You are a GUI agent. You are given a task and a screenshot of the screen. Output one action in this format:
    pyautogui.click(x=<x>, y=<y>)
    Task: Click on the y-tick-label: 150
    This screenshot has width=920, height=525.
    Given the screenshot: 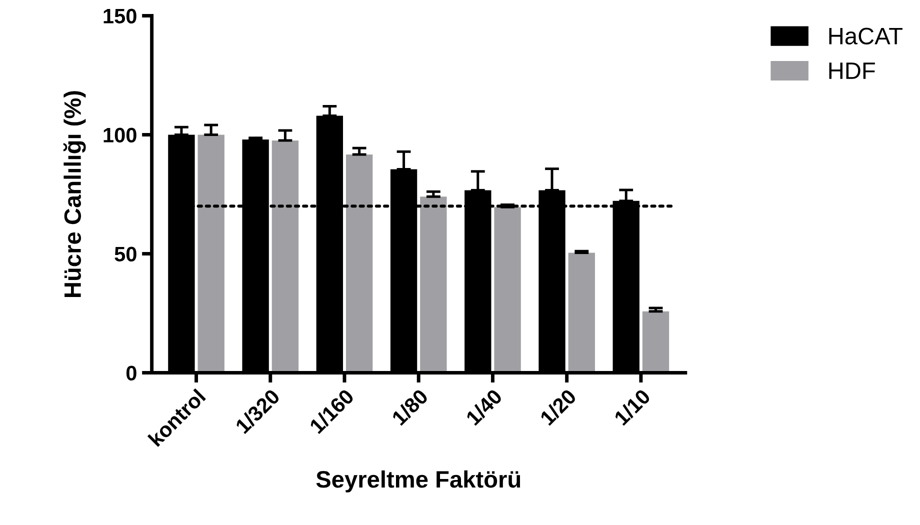 What is the action you would take?
    pyautogui.click(x=120, y=16)
    